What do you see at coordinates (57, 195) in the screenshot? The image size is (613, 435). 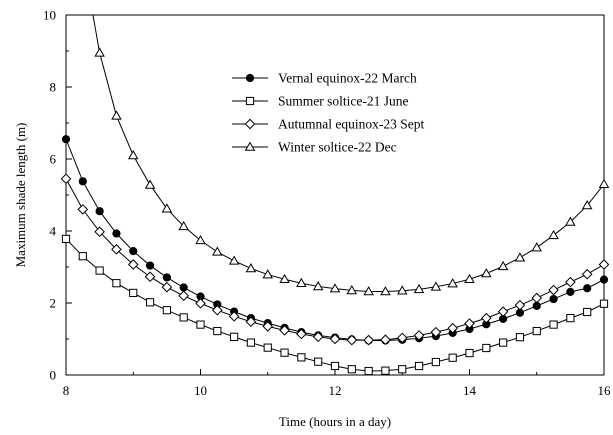 I see `y-axis: 0 2 4 6 8 10` at bounding box center [57, 195].